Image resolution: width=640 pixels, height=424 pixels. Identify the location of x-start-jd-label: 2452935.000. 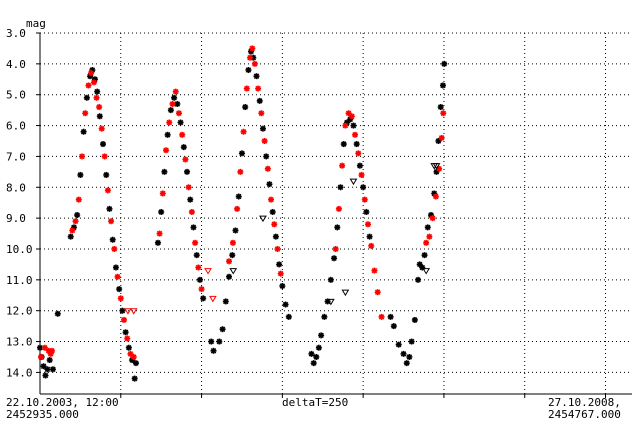
(42, 414).